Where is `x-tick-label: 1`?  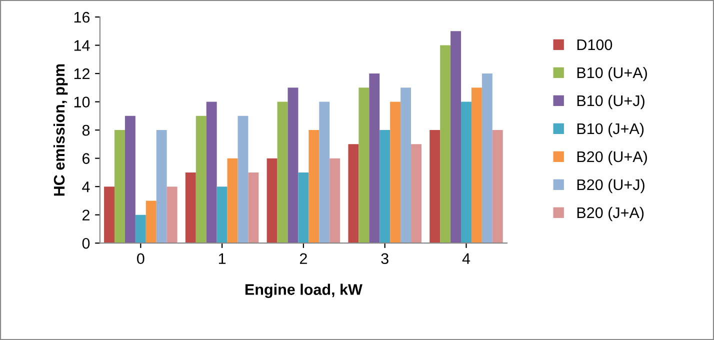
x-tick-label: 1 is located at coordinates (222, 258).